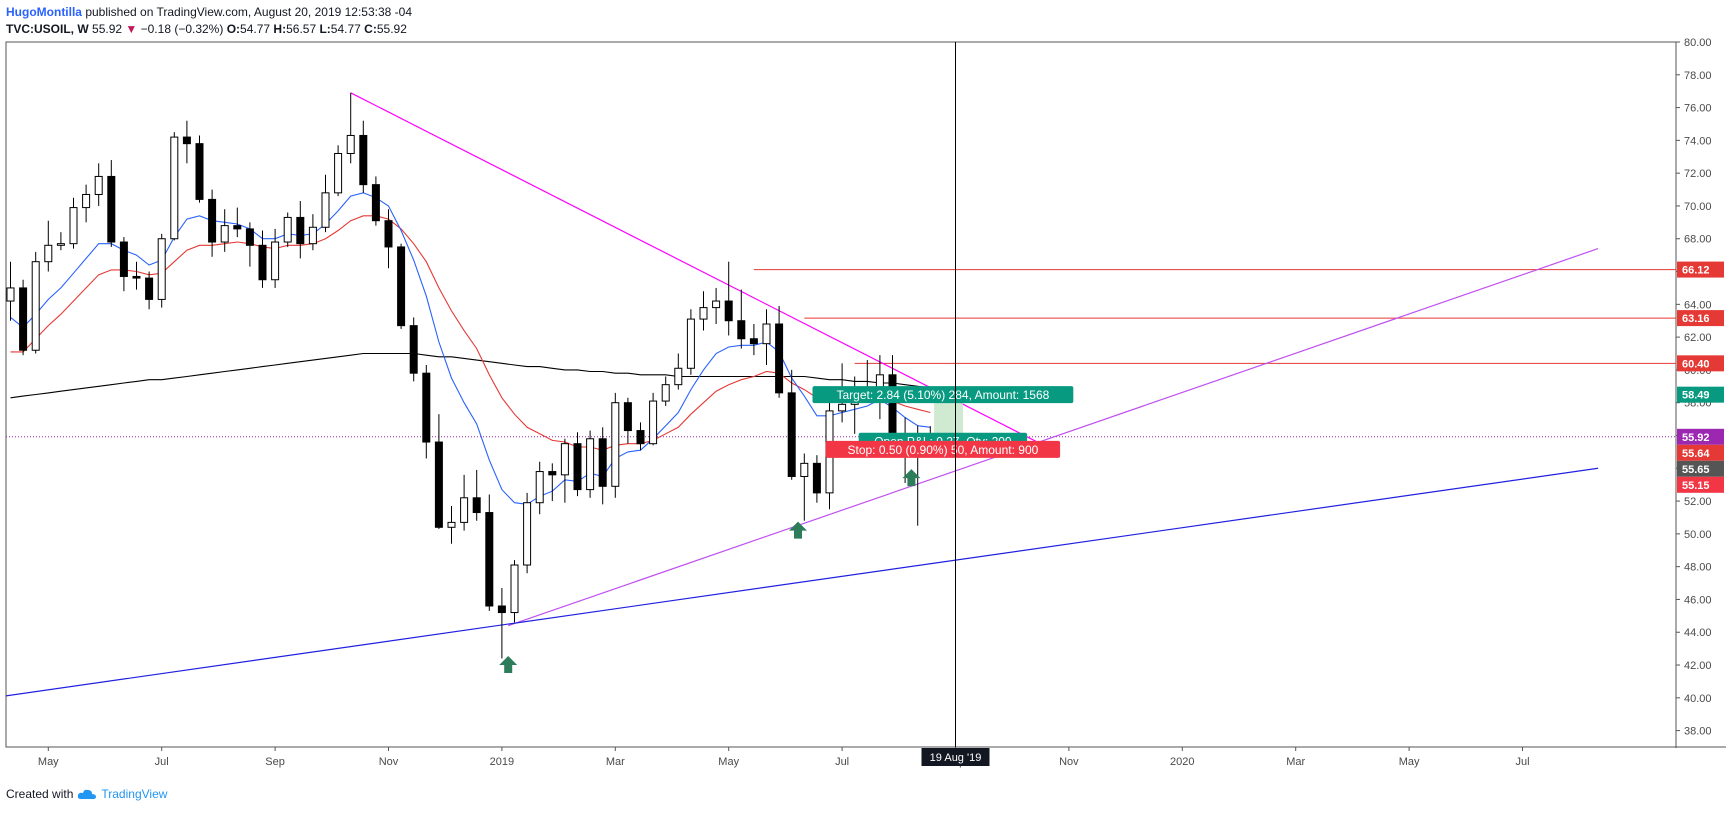  I want to click on price-tag-entry: 55.65, so click(1696, 470).